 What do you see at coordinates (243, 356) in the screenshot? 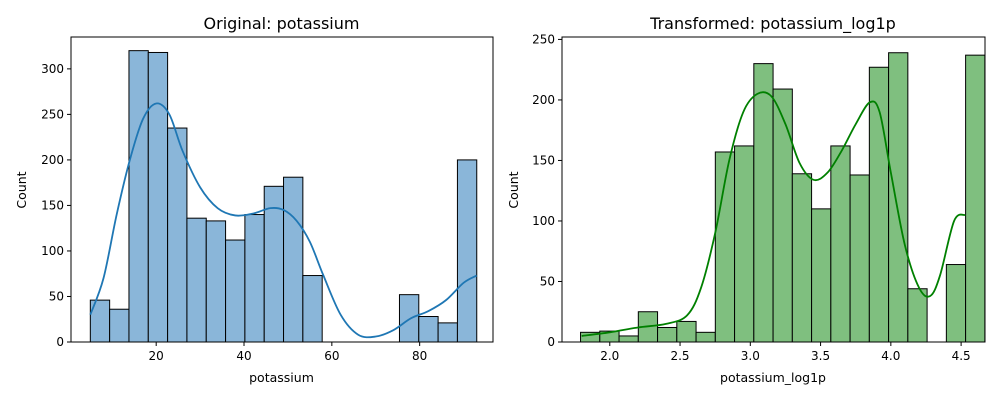
I see `x-tick-label: 40` at bounding box center [243, 356].